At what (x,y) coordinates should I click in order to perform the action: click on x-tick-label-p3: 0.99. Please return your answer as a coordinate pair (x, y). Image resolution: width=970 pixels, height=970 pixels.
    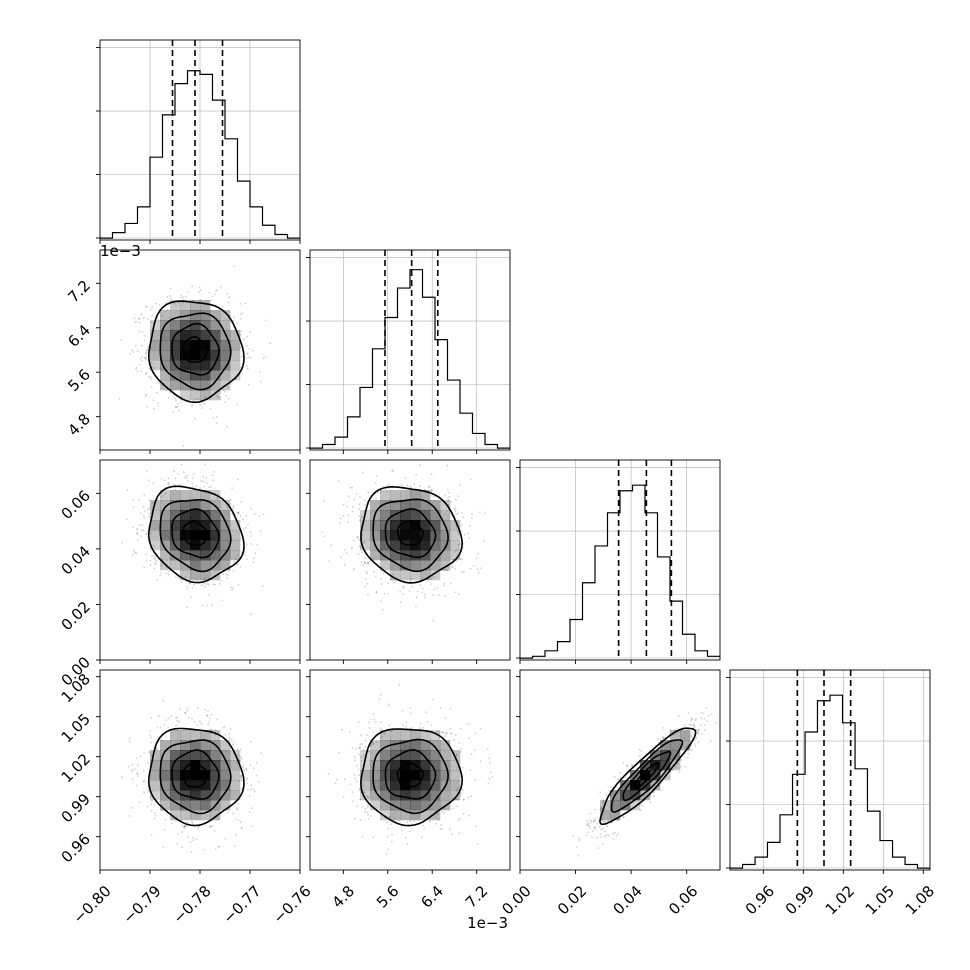
    Looking at the image, I should click on (800, 900).